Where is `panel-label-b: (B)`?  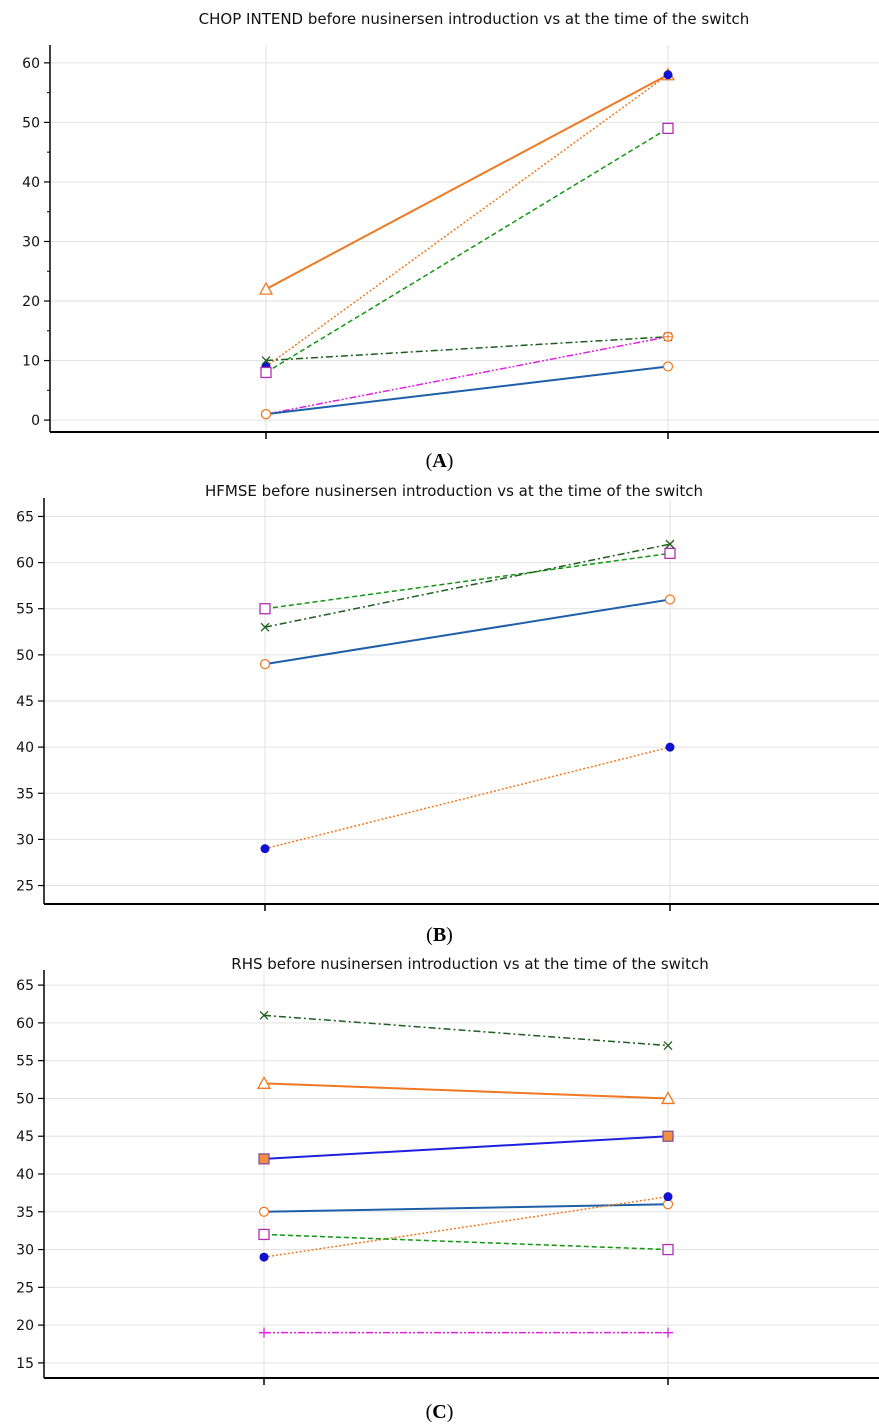 panel-label-b: (B) is located at coordinates (439, 935).